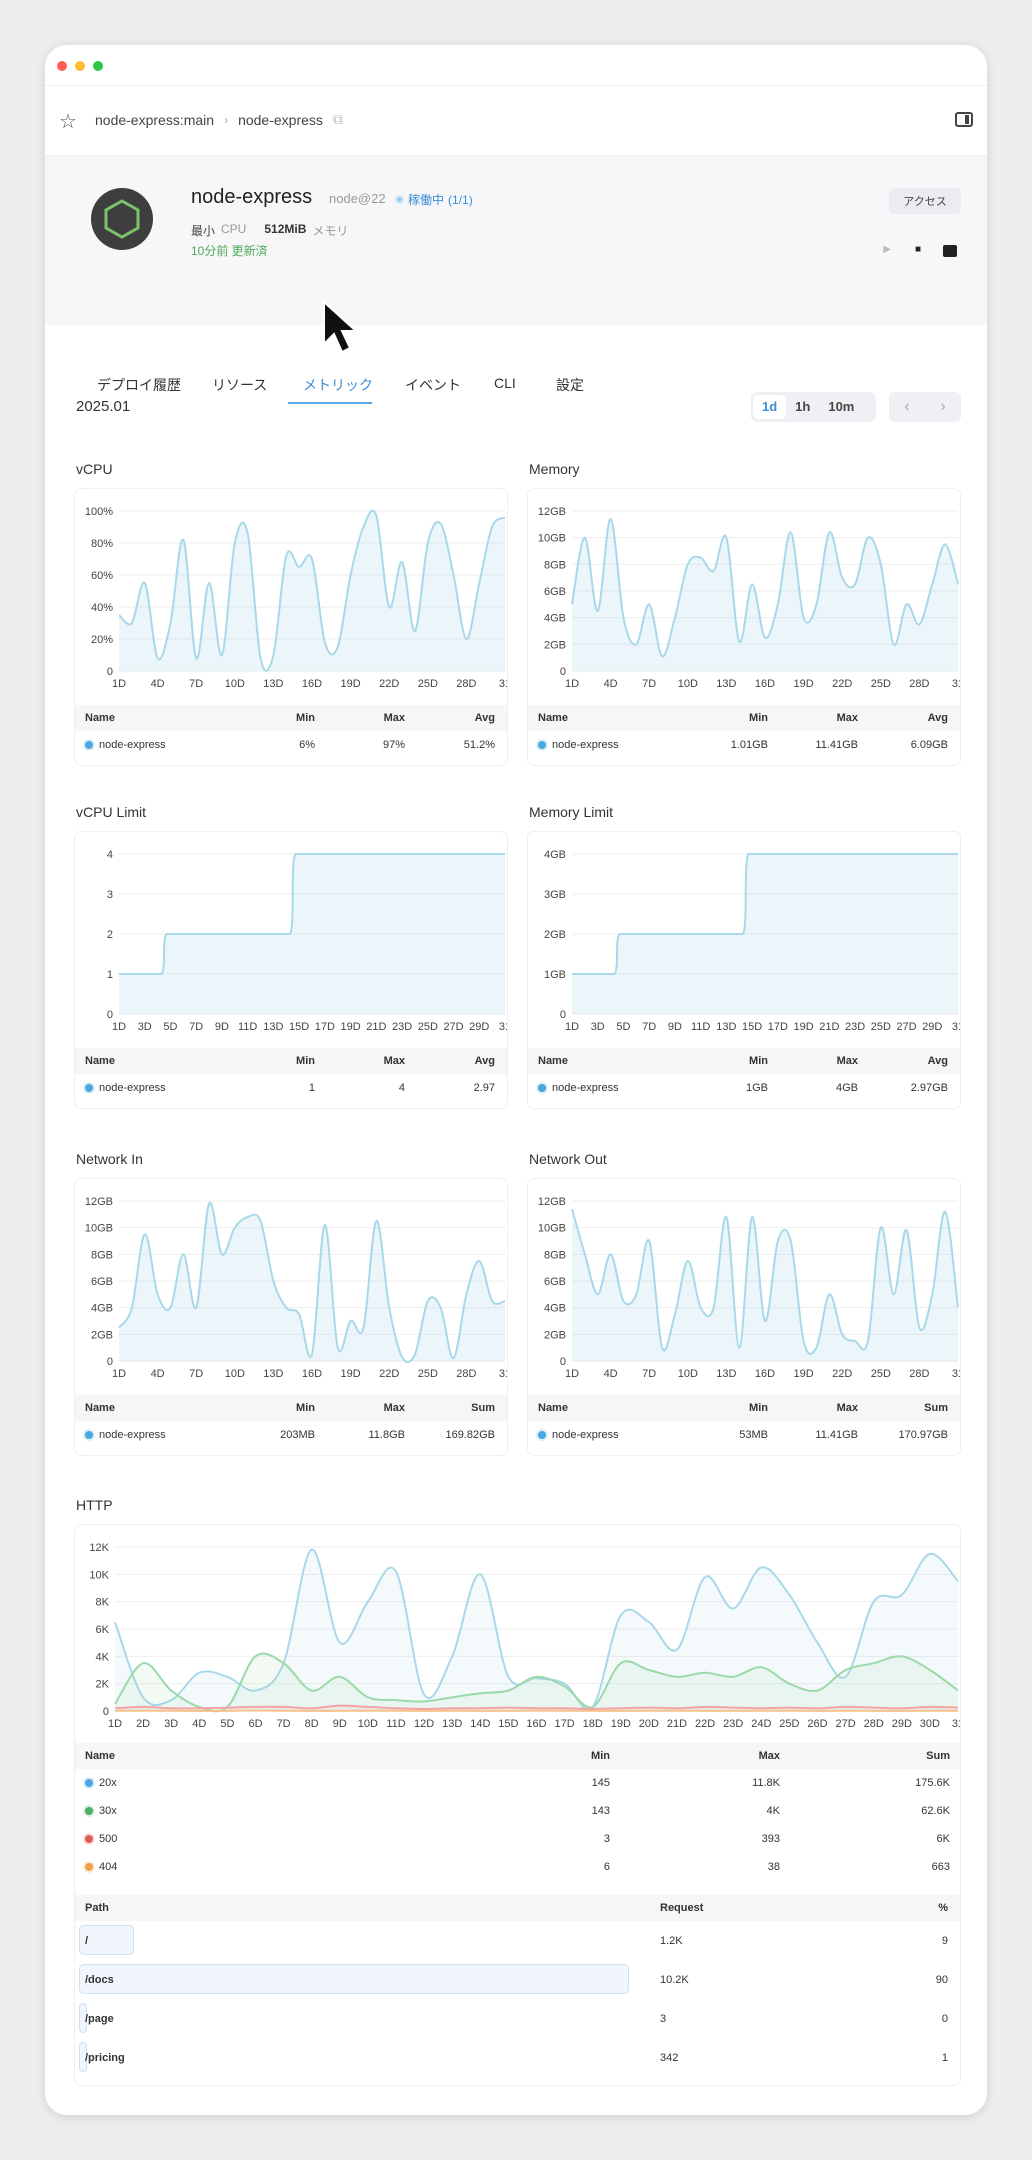 Image resolution: width=1032 pixels, height=2160 pixels. Describe the element at coordinates (919, 1374) in the screenshot. I see `x-tick-label: 28D` at that location.